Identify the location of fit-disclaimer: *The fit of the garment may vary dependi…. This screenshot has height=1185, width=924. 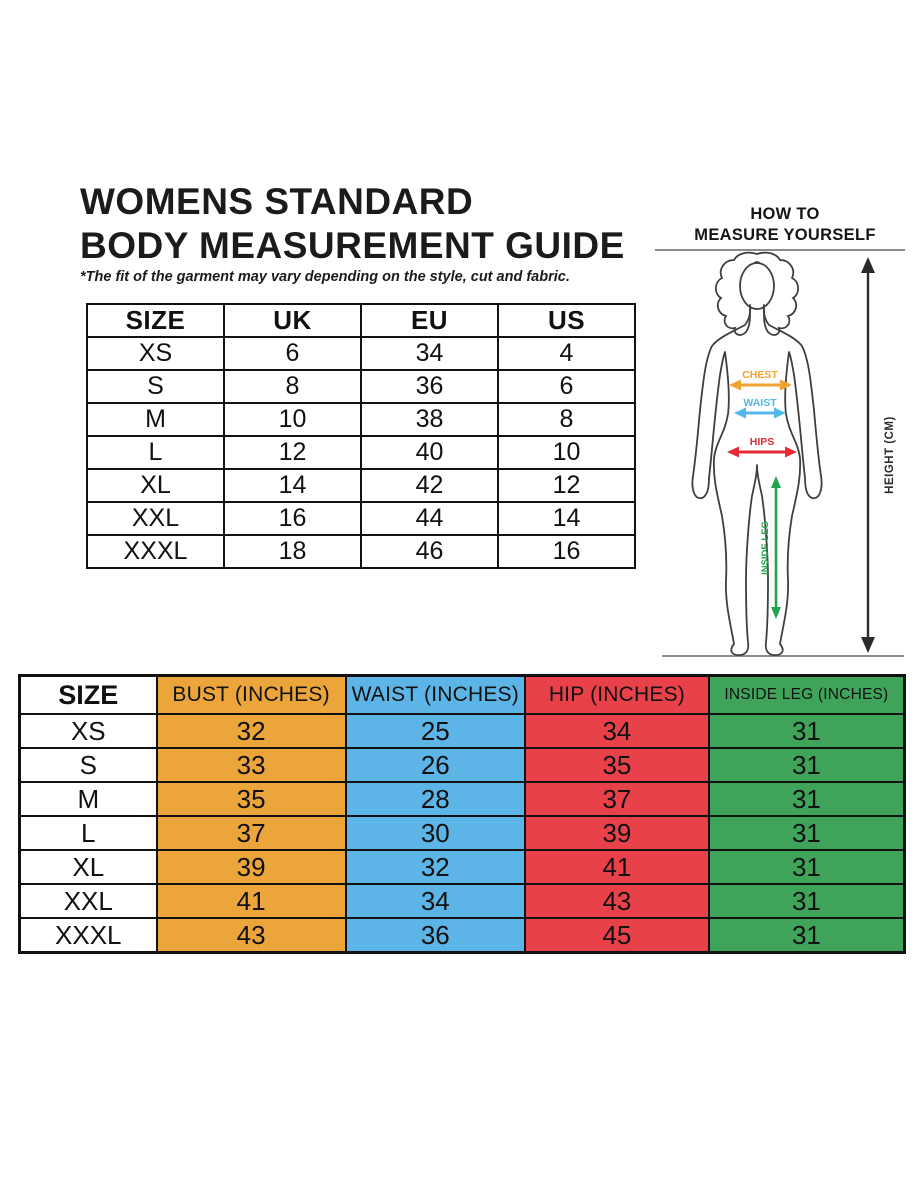
(325, 277).